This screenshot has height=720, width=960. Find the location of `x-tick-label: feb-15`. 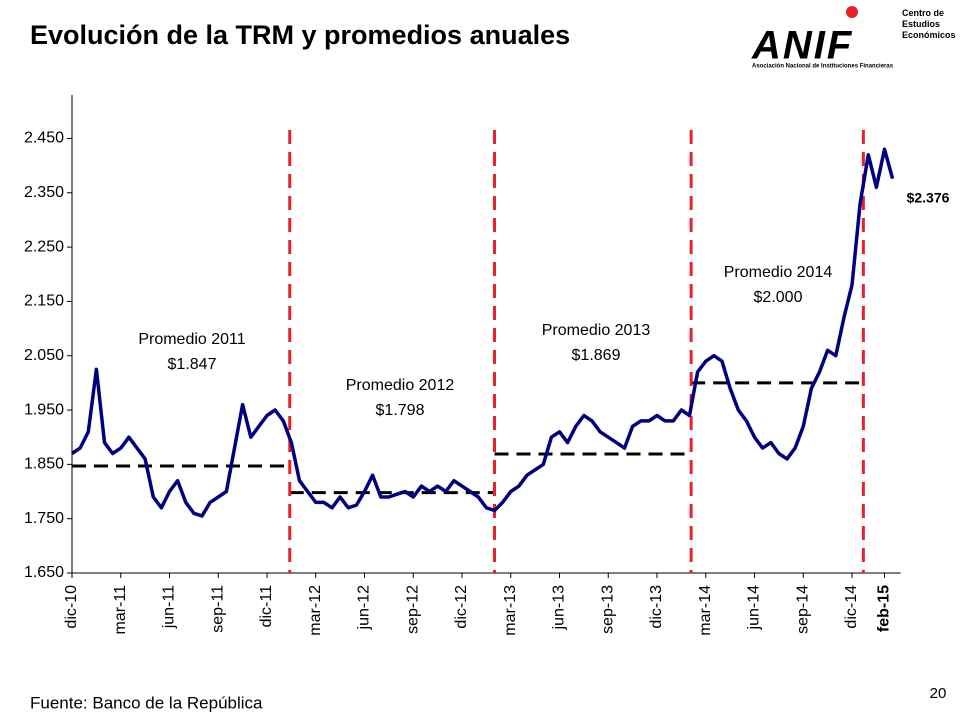

x-tick-label: feb-15 is located at coordinates (884, 608).